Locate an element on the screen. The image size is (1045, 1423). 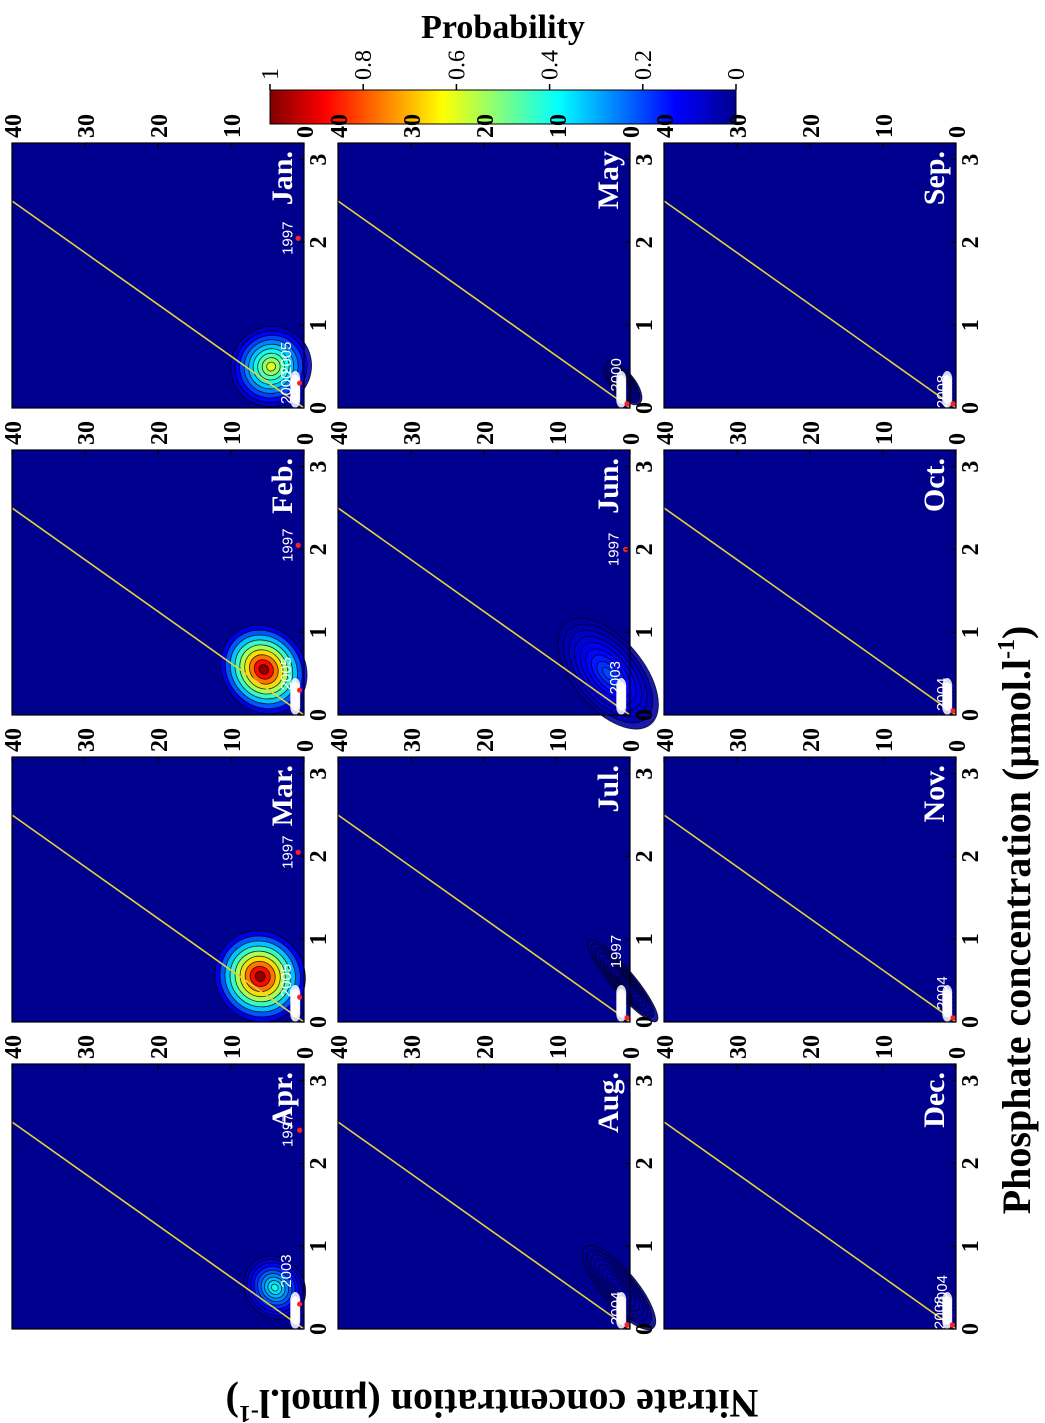
panel-title: Nov. is located at coordinates (934, 794).